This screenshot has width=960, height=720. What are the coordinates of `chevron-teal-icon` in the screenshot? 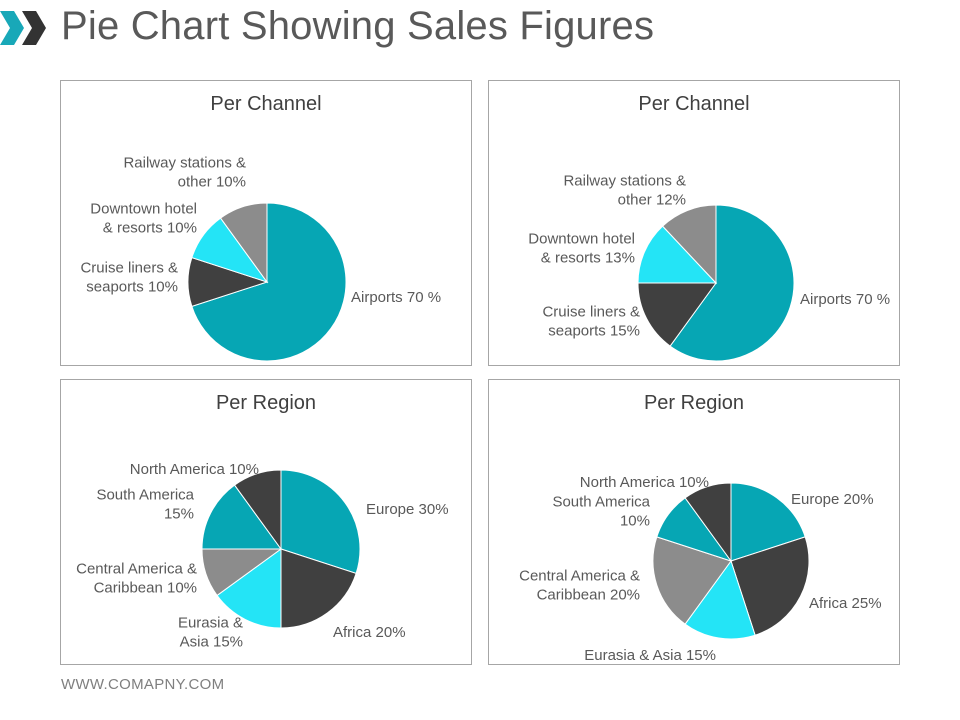 It's located at (12, 28).